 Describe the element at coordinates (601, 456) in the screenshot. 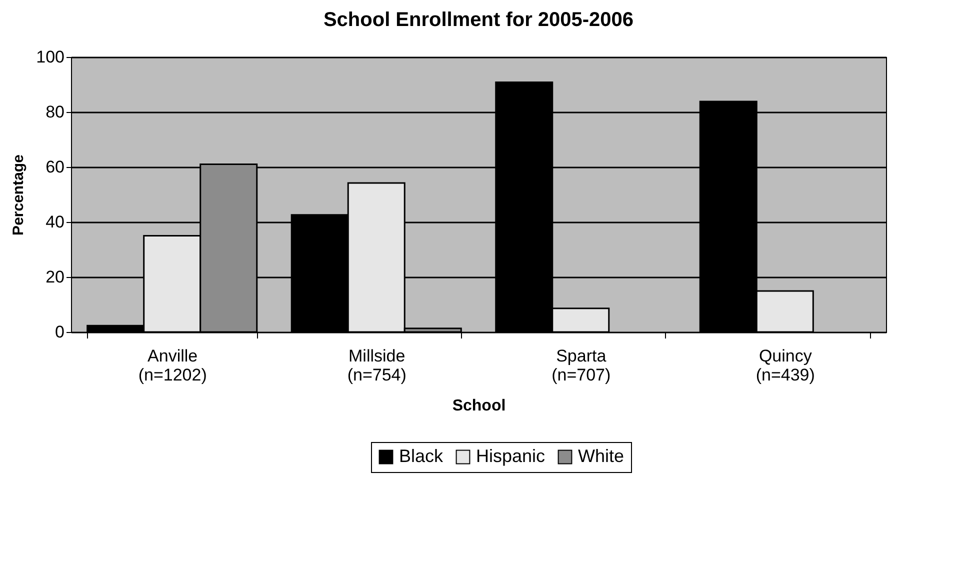

I see `legend-label: White` at that location.